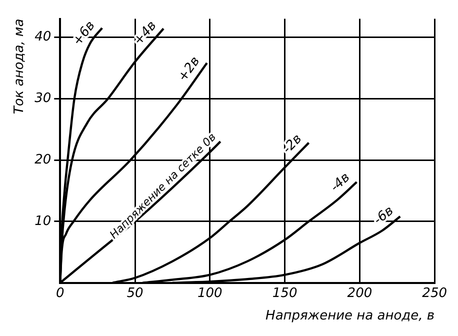  What do you see at coordinates (60, 293) in the screenshot?
I see `x-tick-label: 0` at bounding box center [60, 293].